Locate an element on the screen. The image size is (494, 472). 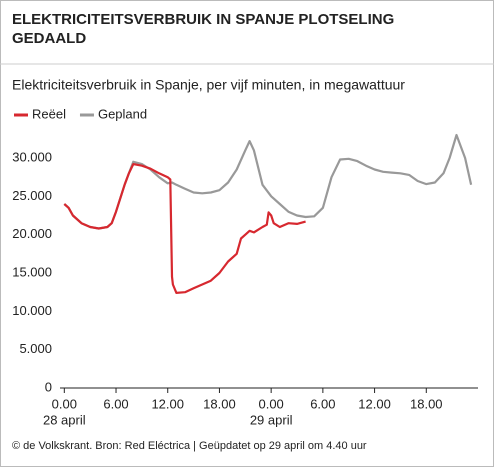
y-tick-label: 30.000 is located at coordinates (32, 156).